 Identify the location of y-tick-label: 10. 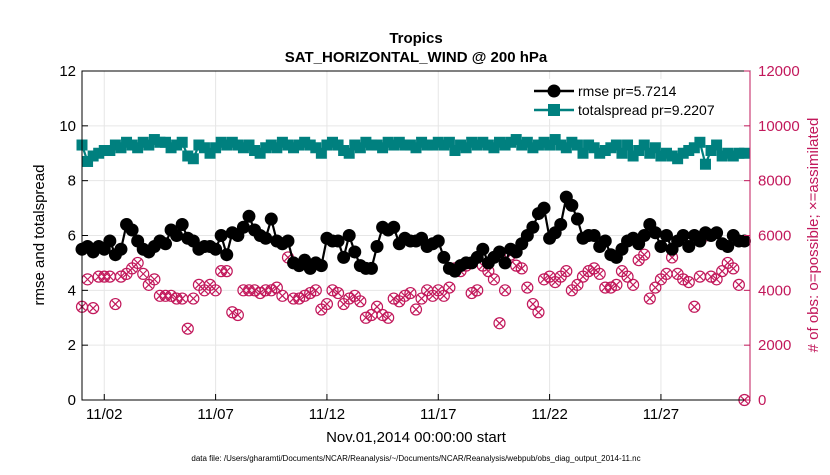
(67, 126).